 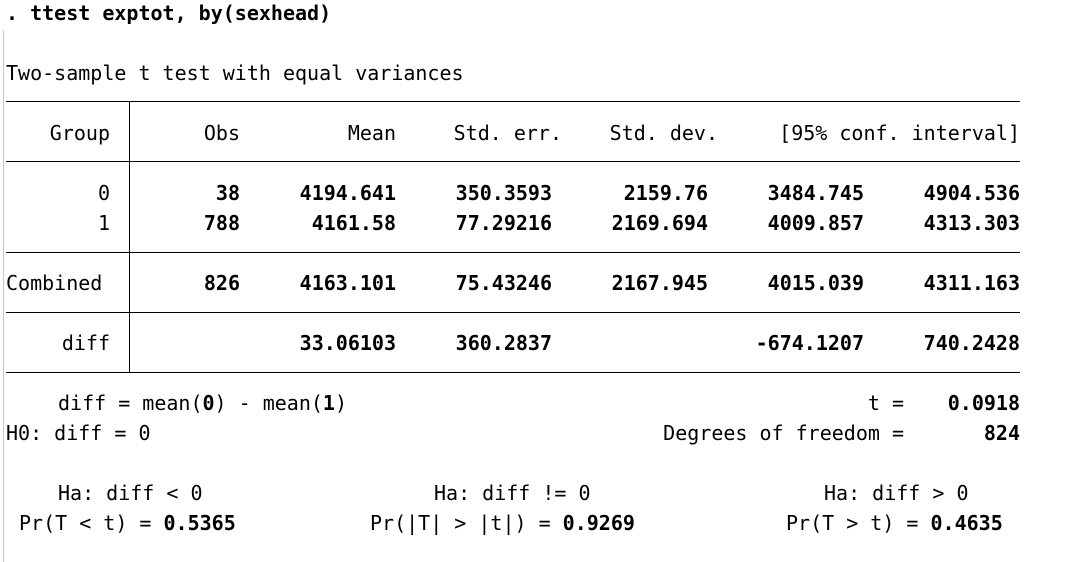 What do you see at coordinates (227, 193) in the screenshot?
I see `row-0-obs: 38` at bounding box center [227, 193].